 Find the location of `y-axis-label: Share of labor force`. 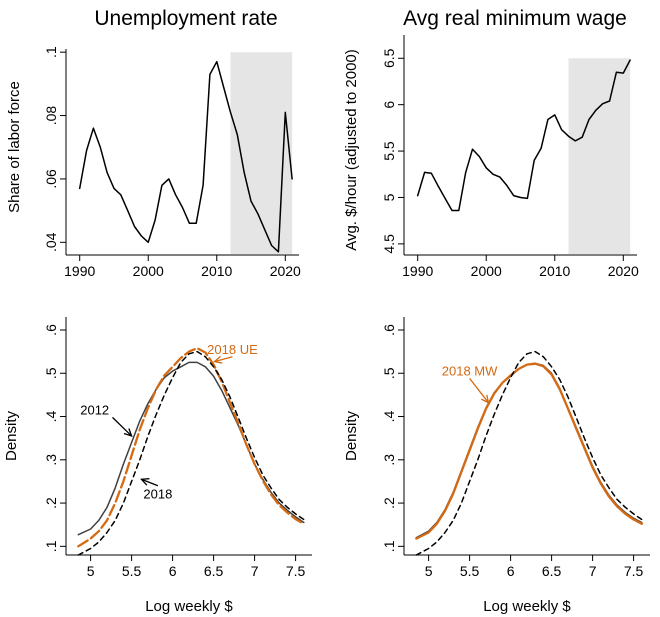

y-axis-label: Share of labor force is located at coordinates (14, 147).